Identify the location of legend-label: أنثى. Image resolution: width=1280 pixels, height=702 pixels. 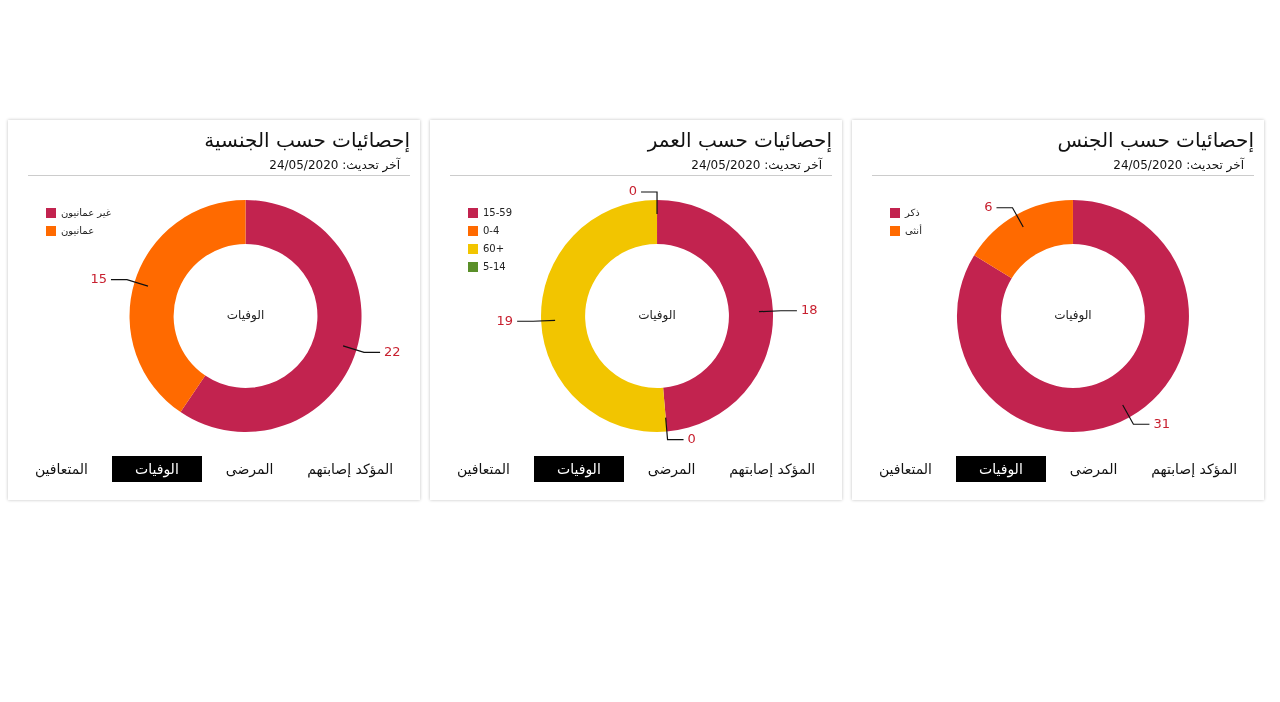
(914, 229).